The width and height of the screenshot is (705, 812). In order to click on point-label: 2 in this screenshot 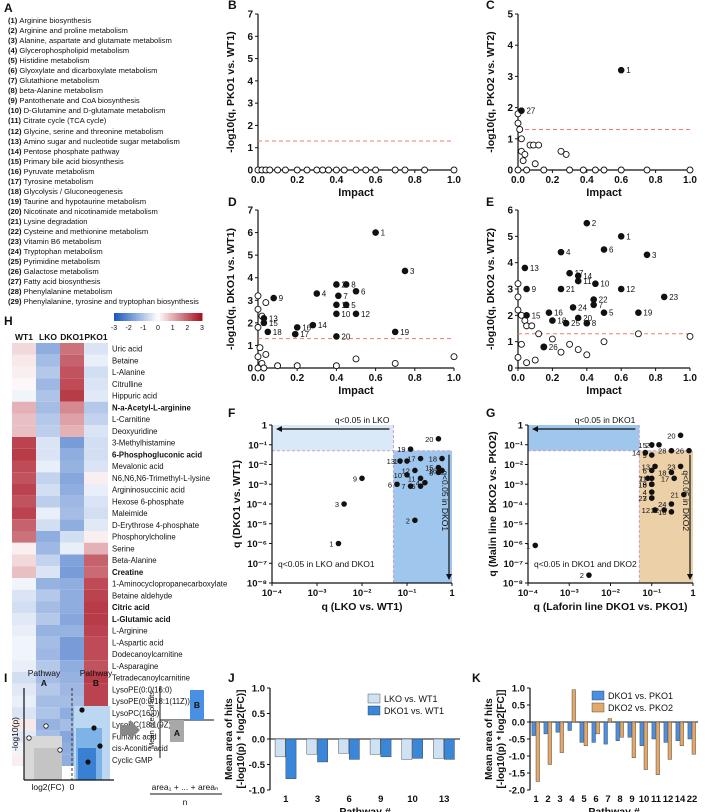, I will do `click(594, 223)`.